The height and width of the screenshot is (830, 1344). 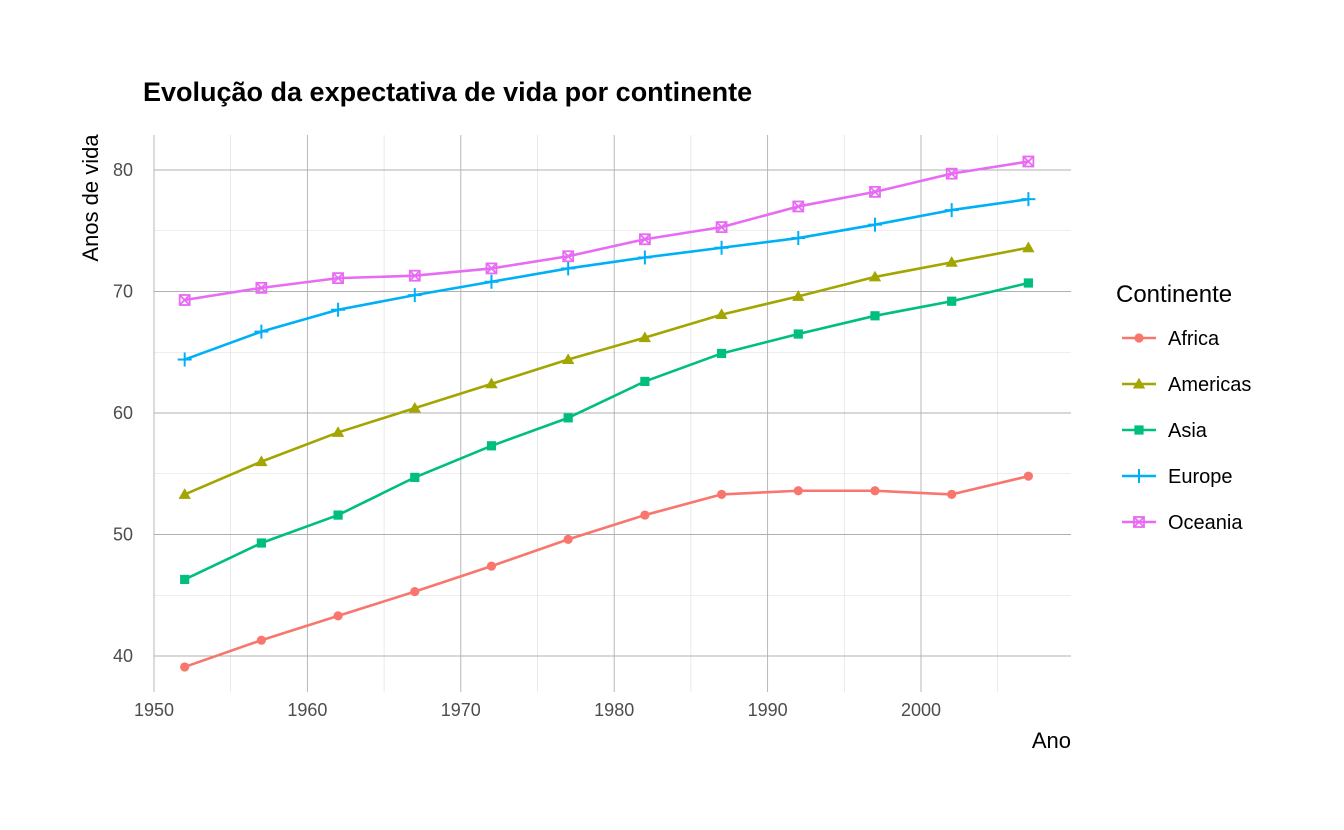 I want to click on y-axis: 40 50 60 70 80, so click(x=123, y=413).